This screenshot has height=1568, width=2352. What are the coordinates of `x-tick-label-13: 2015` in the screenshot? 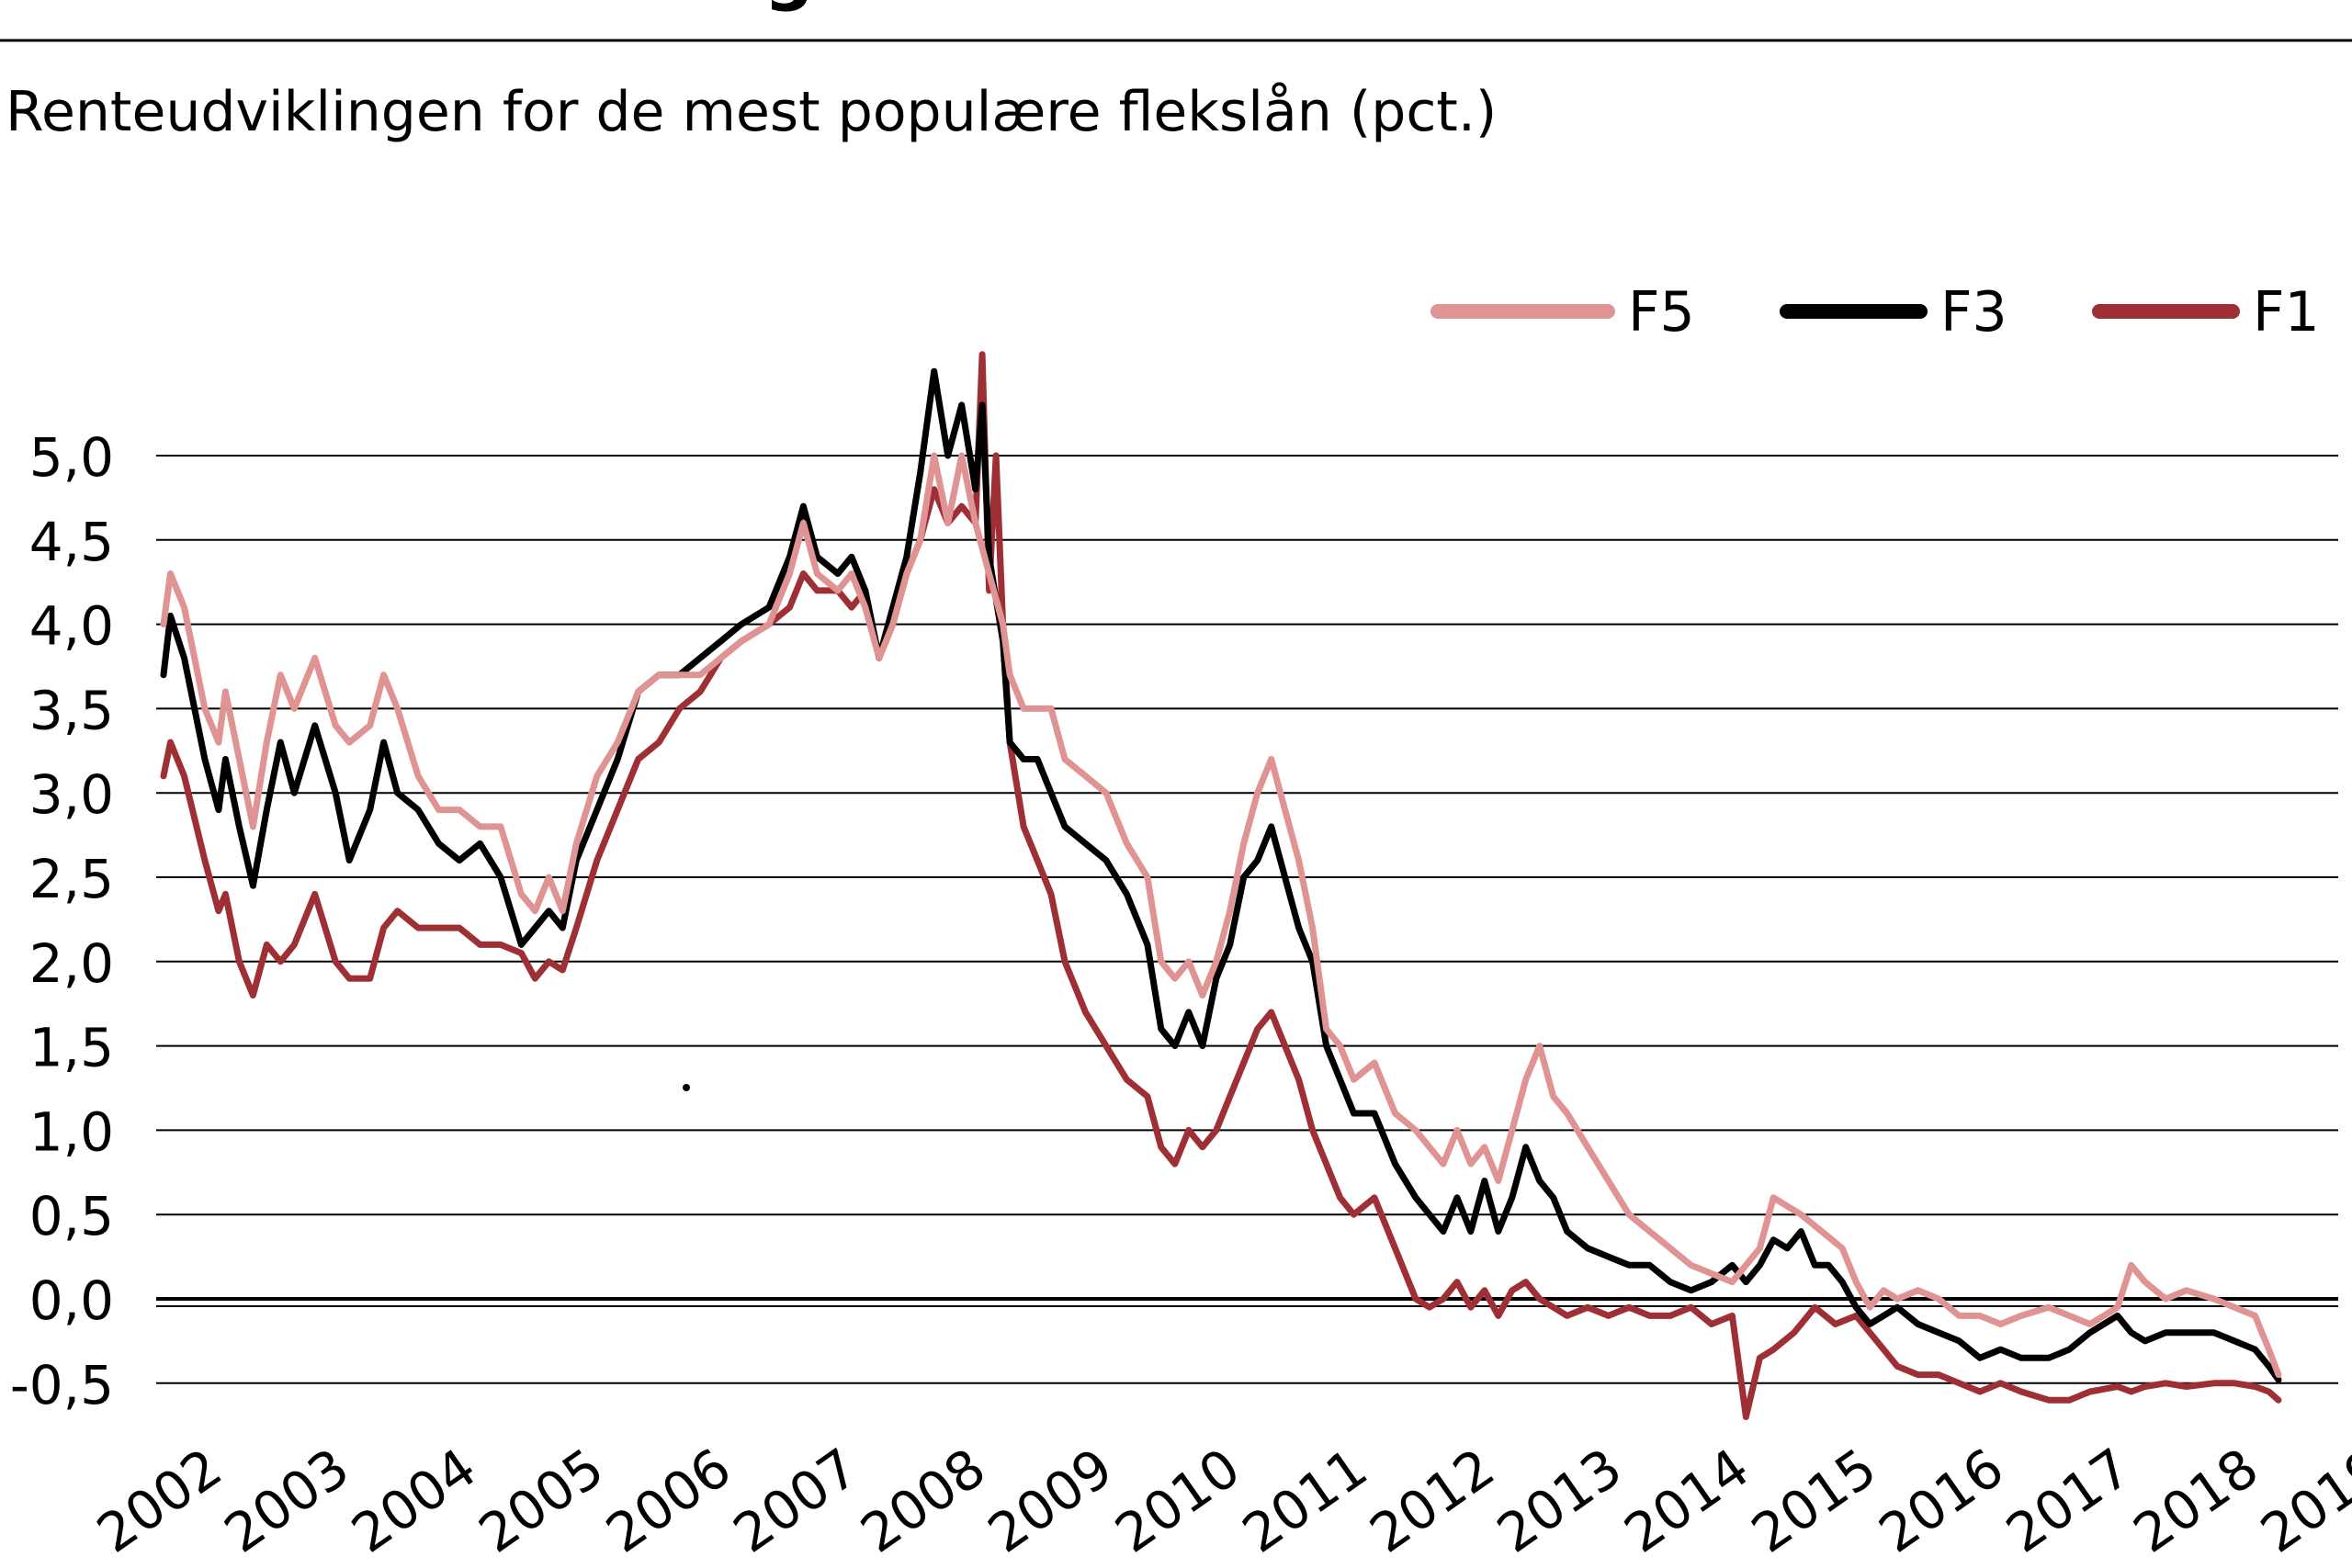 It's located at (1814, 1500).